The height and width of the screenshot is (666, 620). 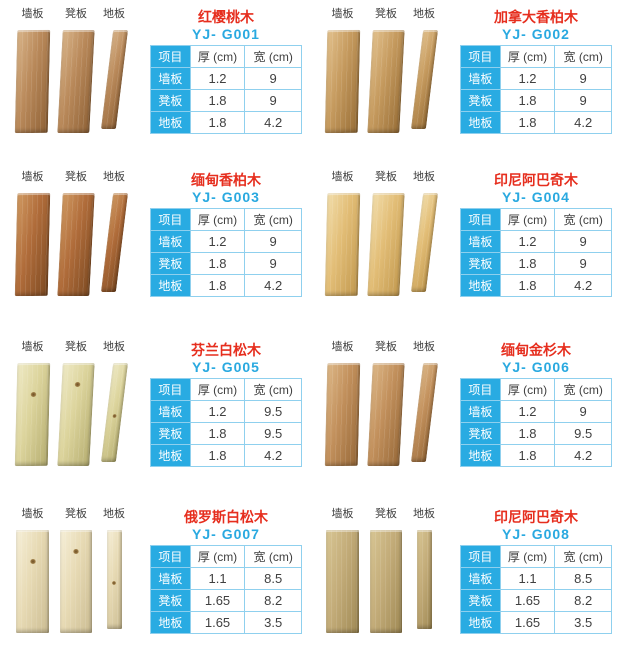 What do you see at coordinates (217, 622) in the screenshot?
I see `floor-thickness-value: 1.65` at bounding box center [217, 622].